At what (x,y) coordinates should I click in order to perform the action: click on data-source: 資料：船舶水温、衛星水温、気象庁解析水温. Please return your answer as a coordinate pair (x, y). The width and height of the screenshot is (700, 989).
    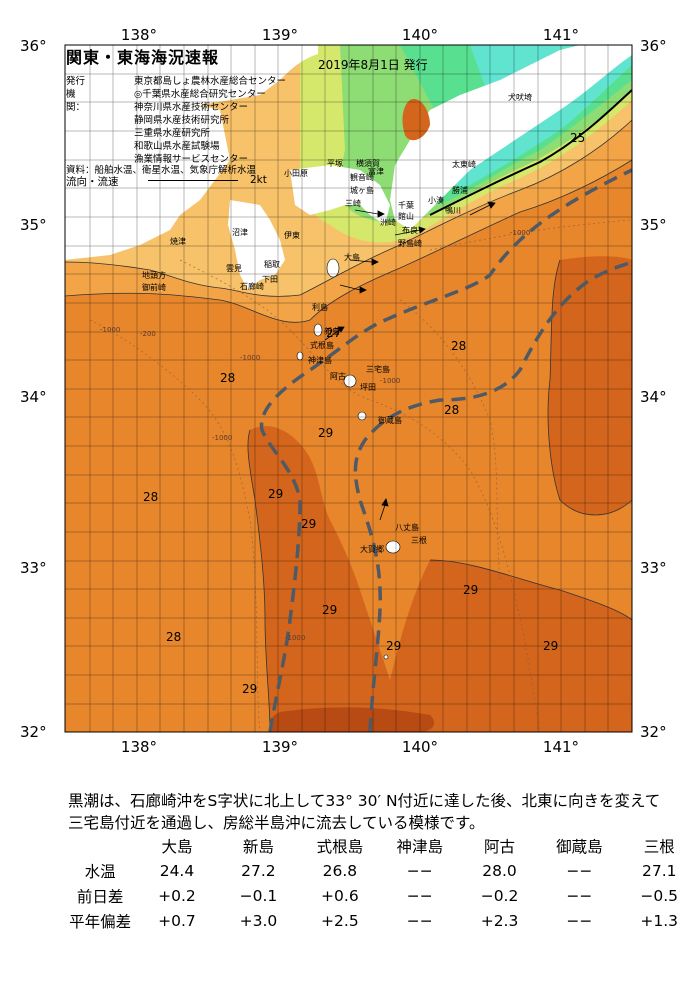
    Looking at the image, I should click on (161, 170).